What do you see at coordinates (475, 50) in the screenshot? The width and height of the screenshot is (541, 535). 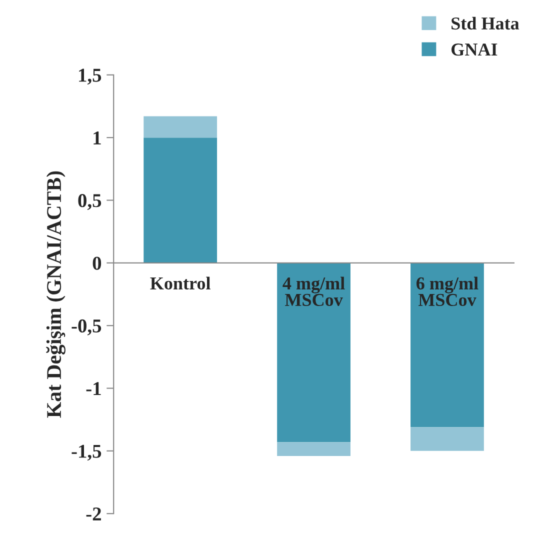 I see `legend-label: GNAI` at bounding box center [475, 50].